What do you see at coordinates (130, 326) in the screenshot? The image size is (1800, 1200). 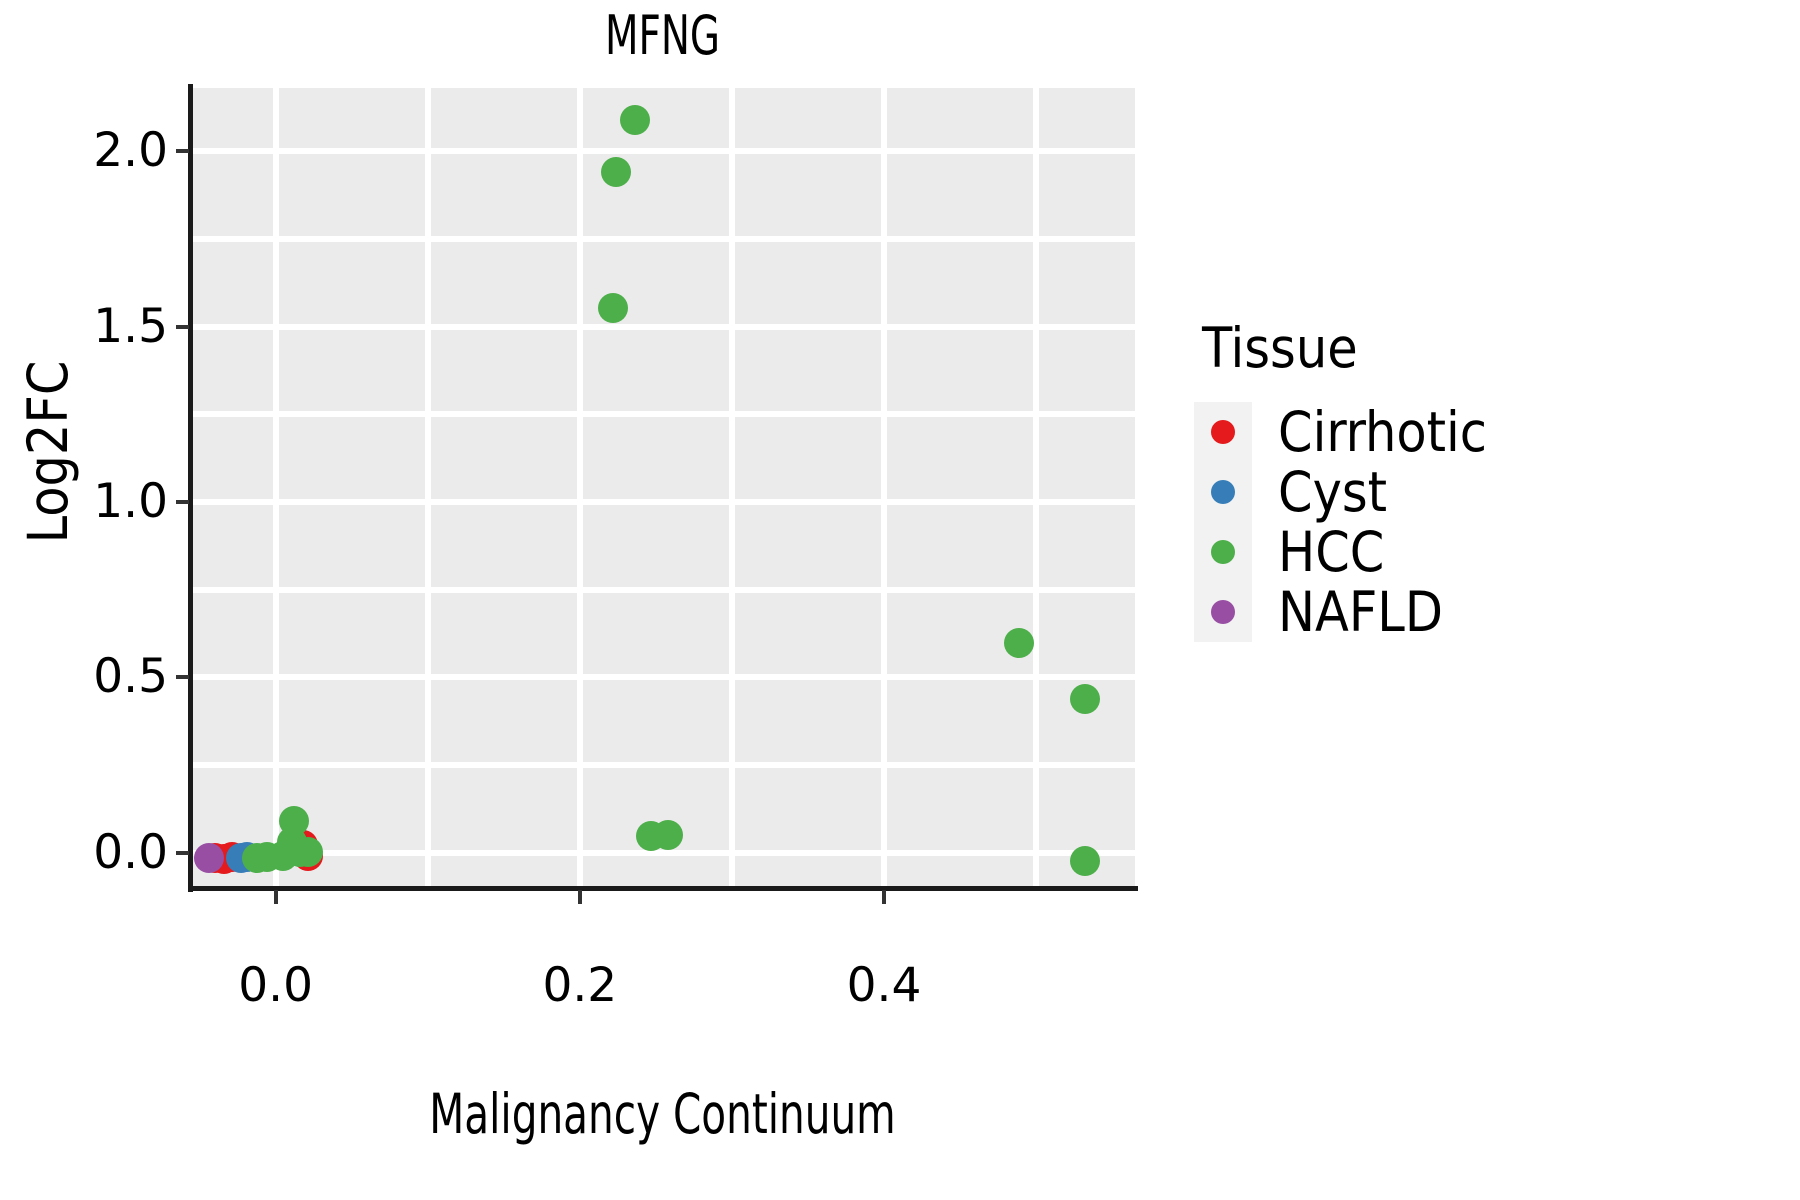 I see `y-tick-label: 1.5` at bounding box center [130, 326].